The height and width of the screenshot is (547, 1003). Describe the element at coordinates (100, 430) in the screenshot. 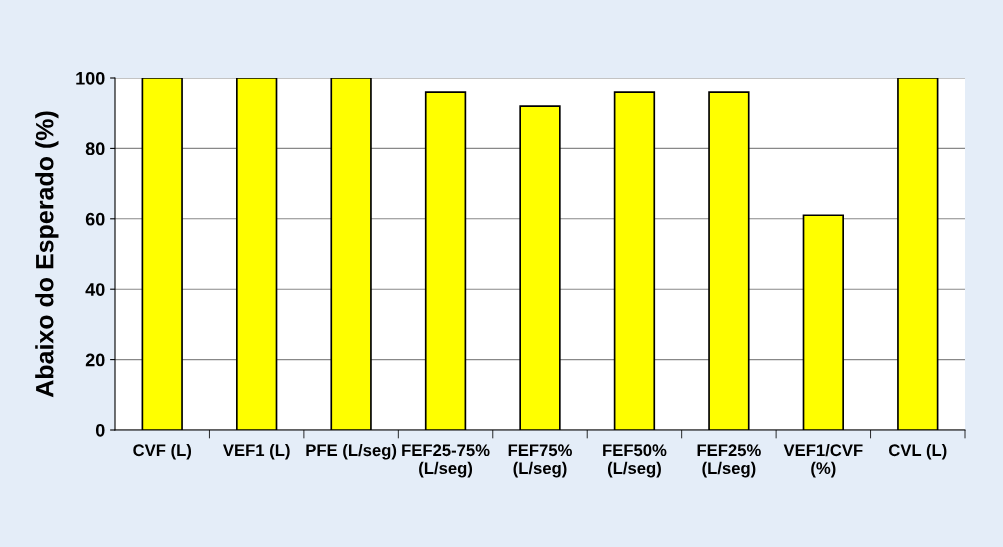

I see `y-tick-label: 0` at that location.